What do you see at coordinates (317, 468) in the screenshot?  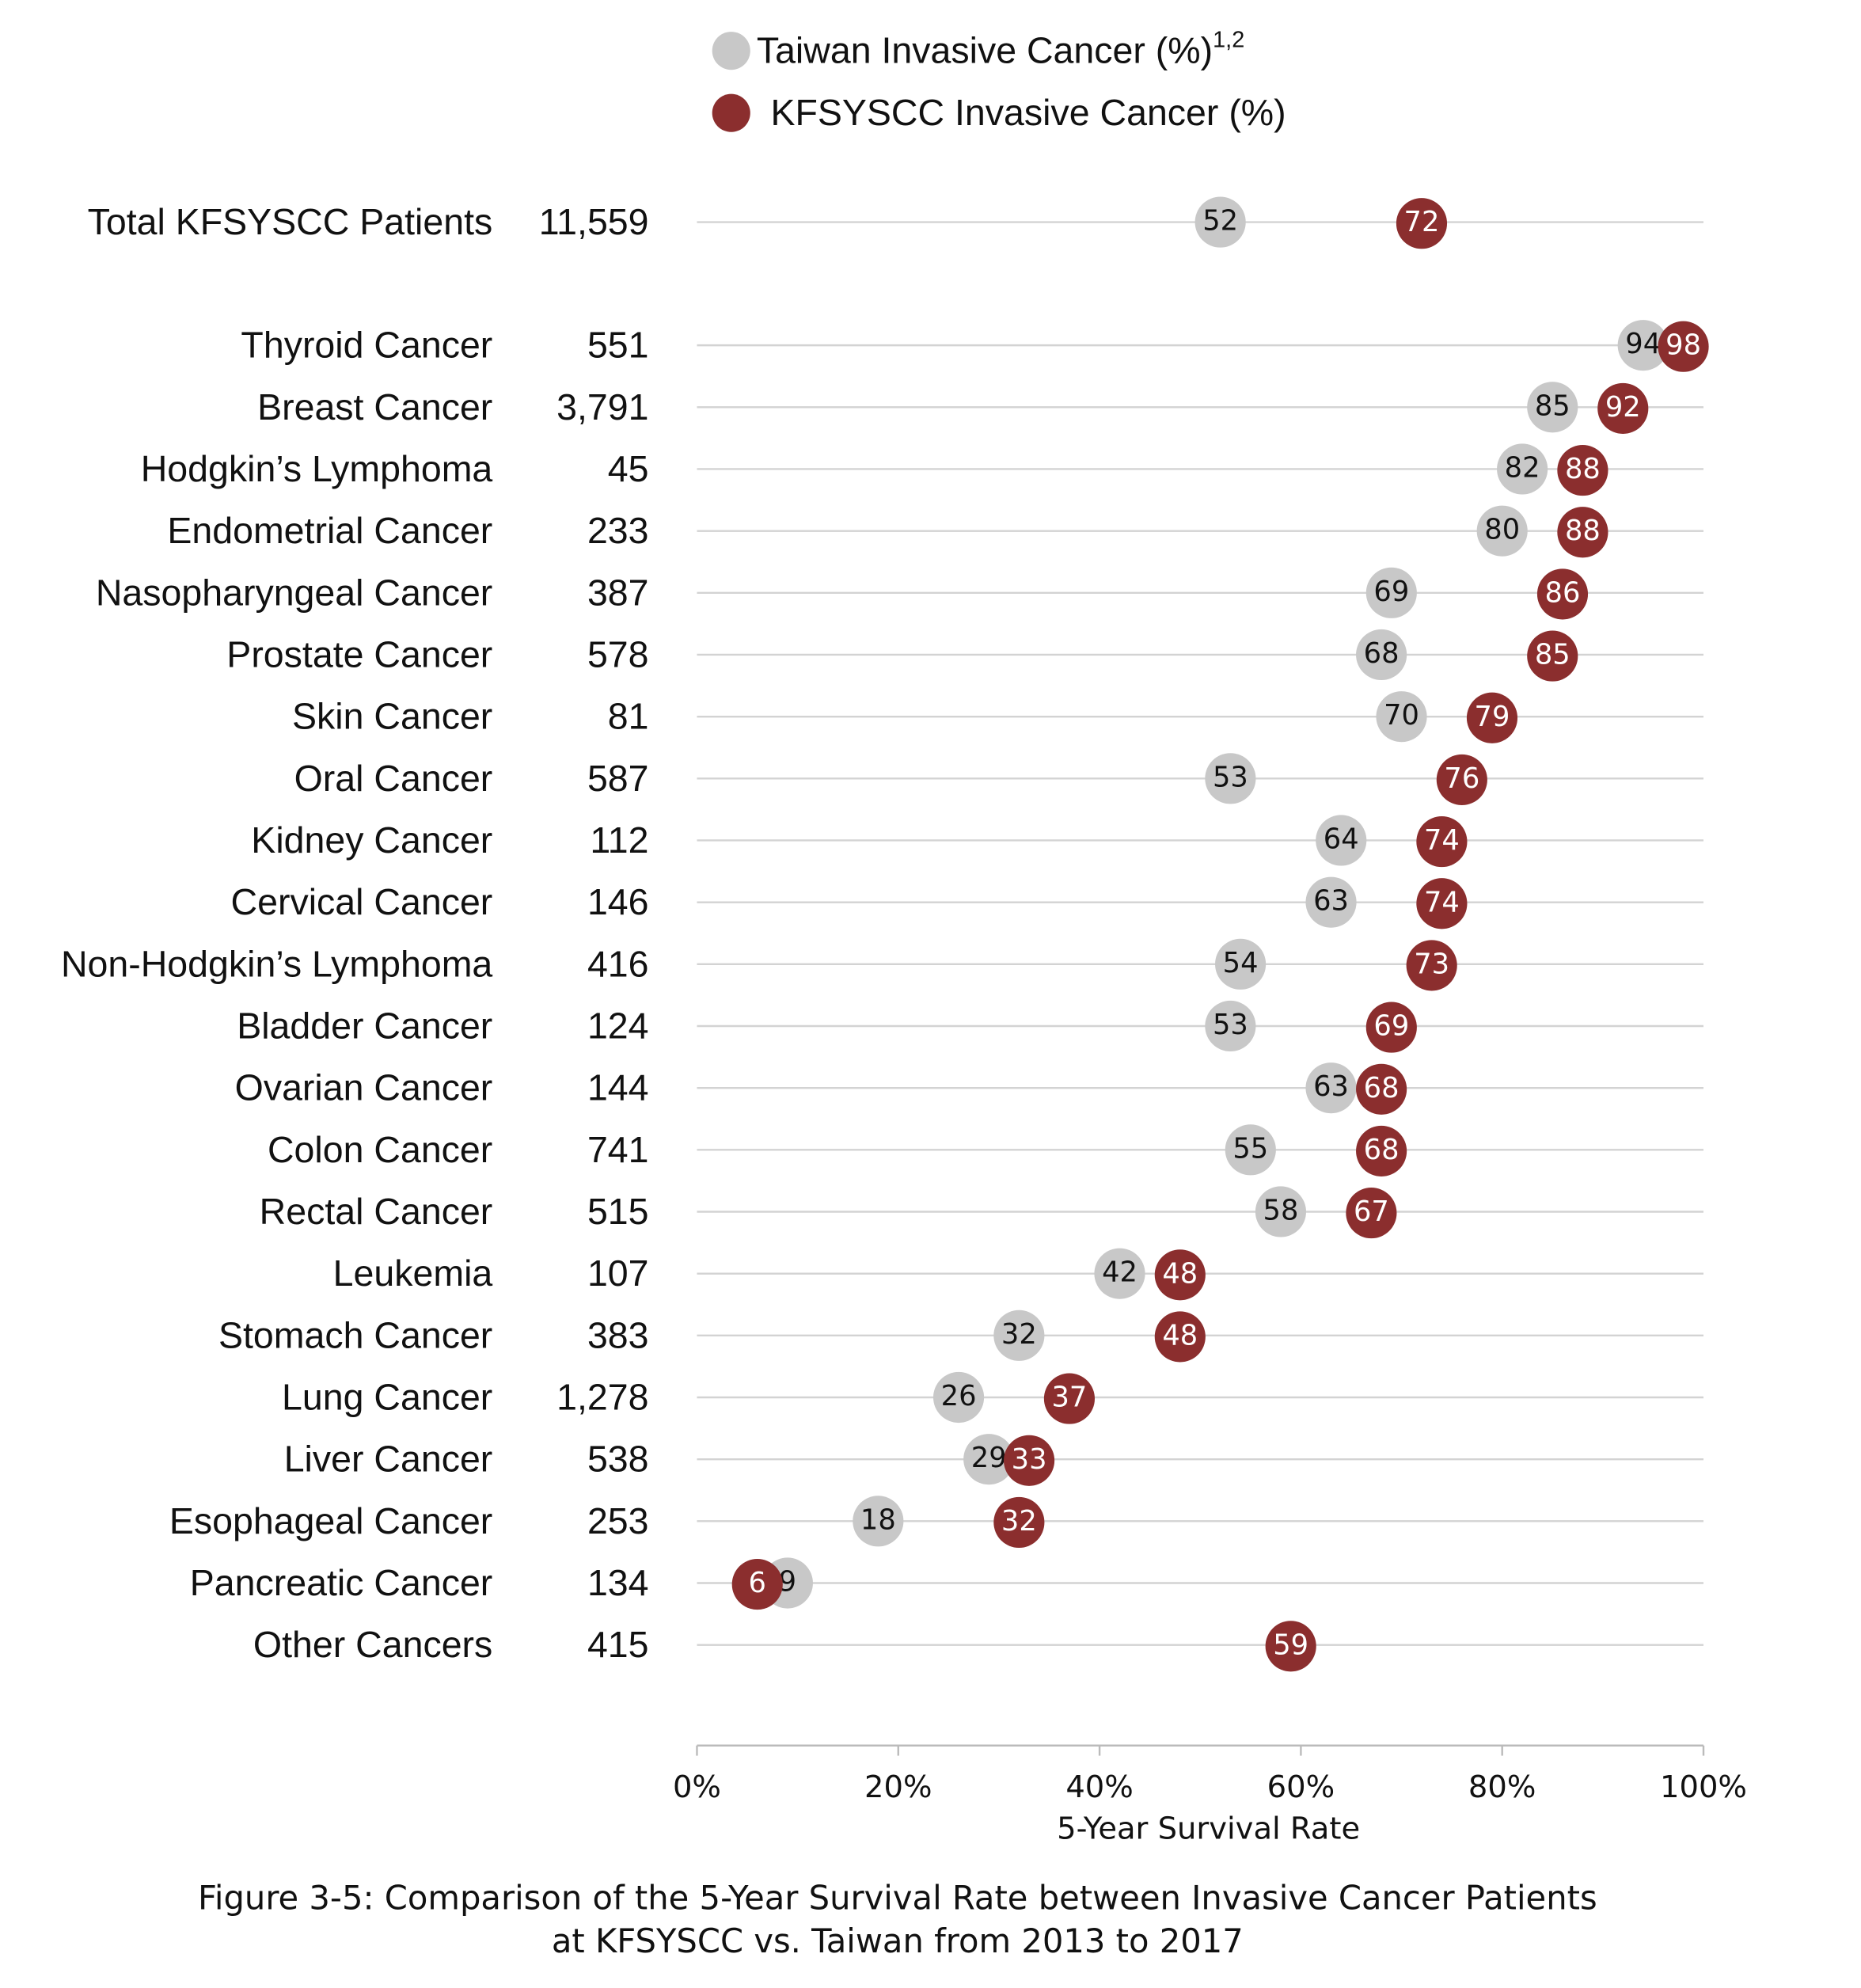 I see `category-label: Hodgkin’s Lymphoma` at bounding box center [317, 468].